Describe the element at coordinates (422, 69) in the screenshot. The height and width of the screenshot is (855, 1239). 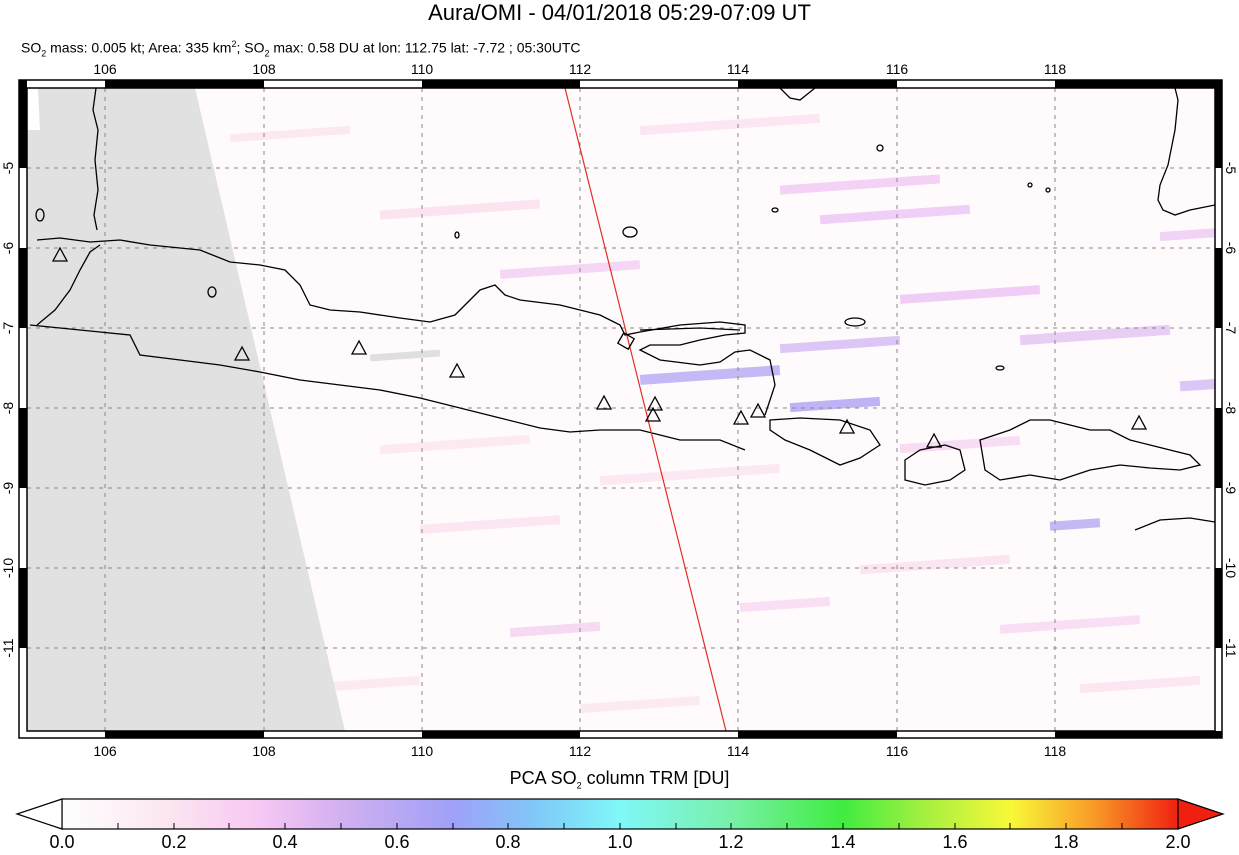
I see `lon-tick-top: 110` at that location.